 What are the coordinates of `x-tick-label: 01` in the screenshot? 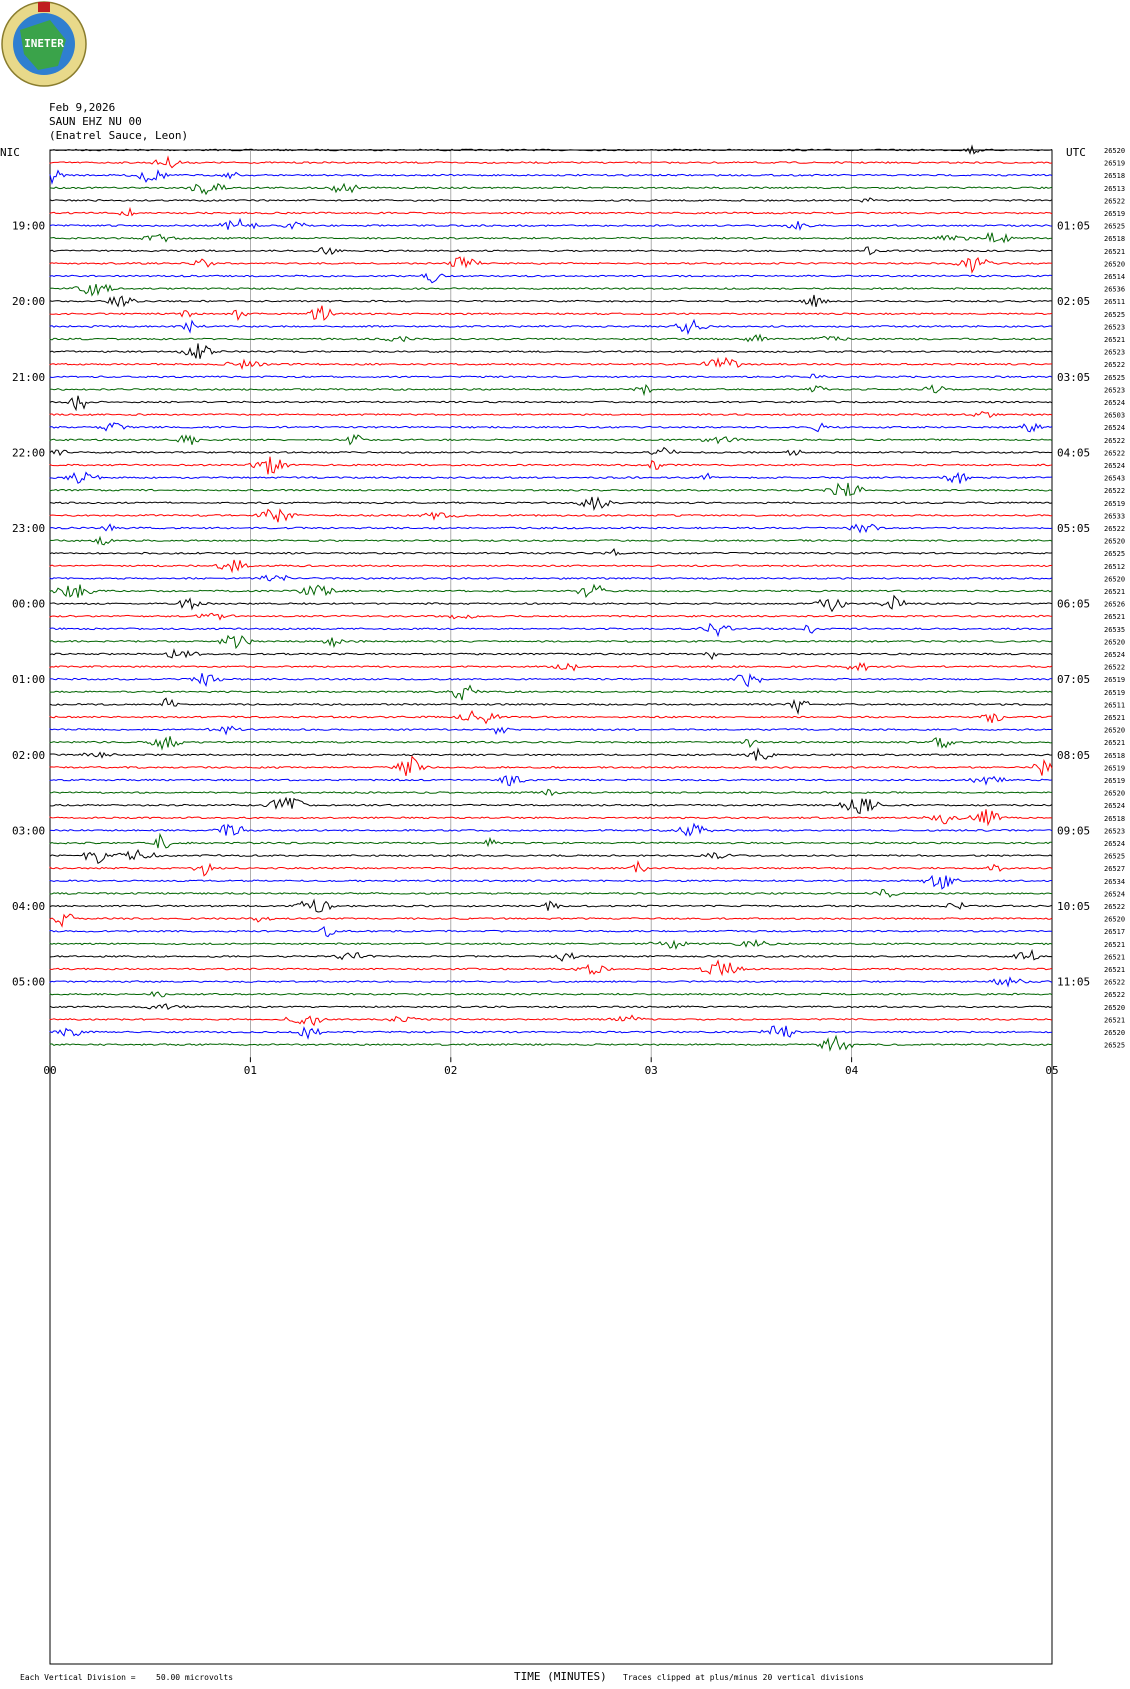 It's located at (250, 1070).